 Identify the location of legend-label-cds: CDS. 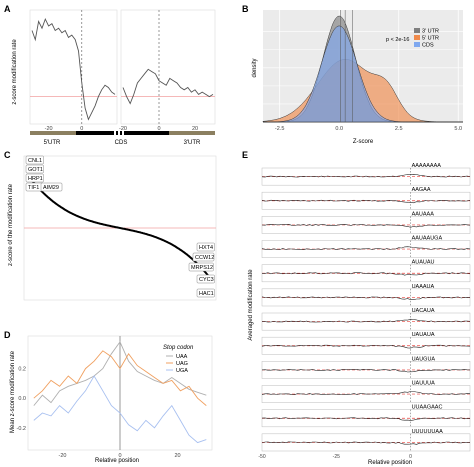
(428, 46).